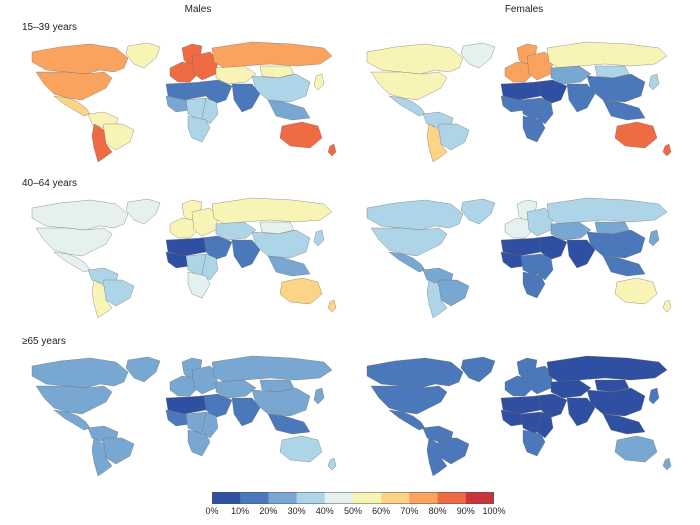  I want to click on color-scale-tick-label: 70%, so click(409, 511).